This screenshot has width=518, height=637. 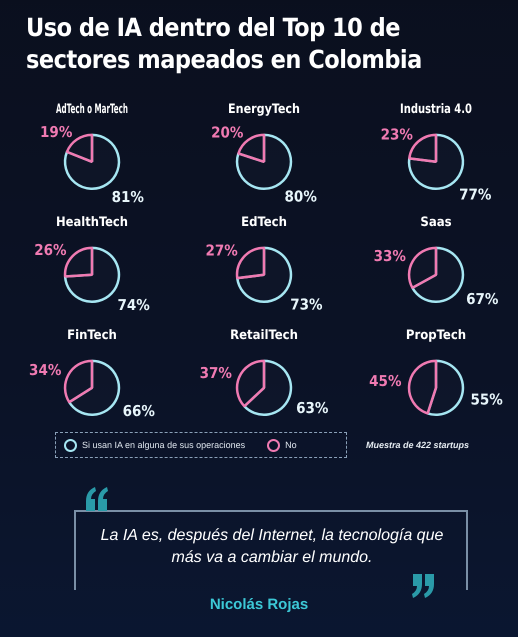 What do you see at coordinates (259, 604) in the screenshot?
I see `text: Nicolás Rojas` at bounding box center [259, 604].